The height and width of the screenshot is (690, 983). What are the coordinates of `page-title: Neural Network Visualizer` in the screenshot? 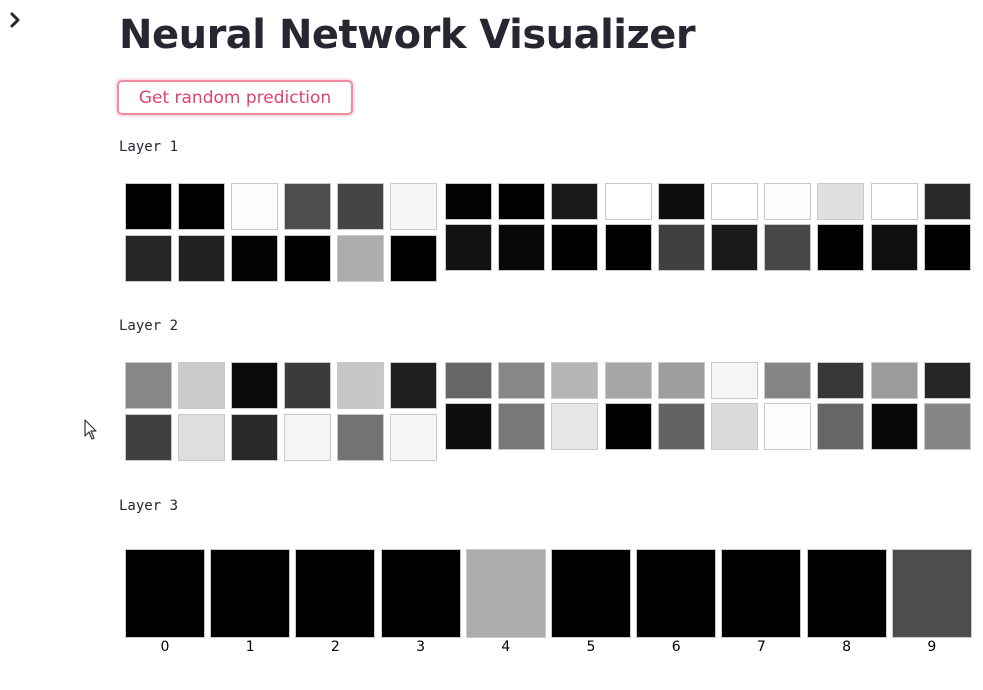 It's located at (407, 35).